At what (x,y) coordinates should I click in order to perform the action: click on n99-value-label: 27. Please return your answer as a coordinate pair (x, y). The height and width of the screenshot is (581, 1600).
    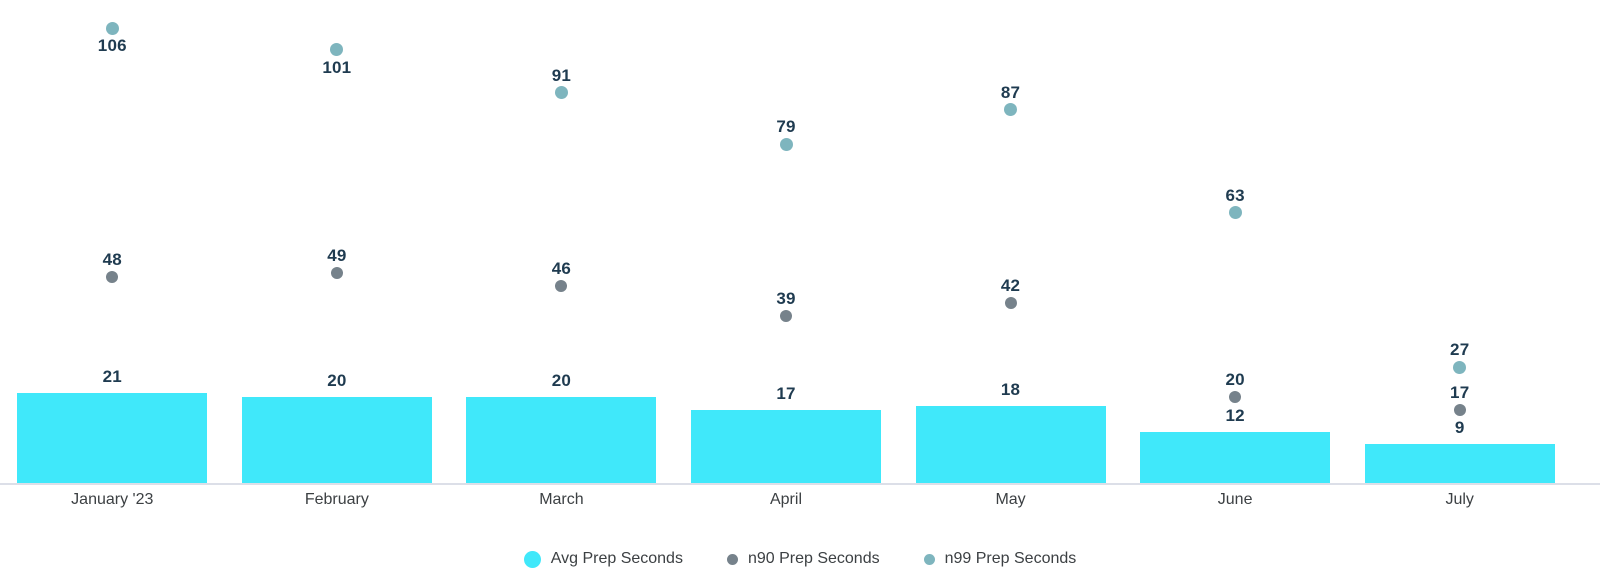
    Looking at the image, I should click on (1460, 350).